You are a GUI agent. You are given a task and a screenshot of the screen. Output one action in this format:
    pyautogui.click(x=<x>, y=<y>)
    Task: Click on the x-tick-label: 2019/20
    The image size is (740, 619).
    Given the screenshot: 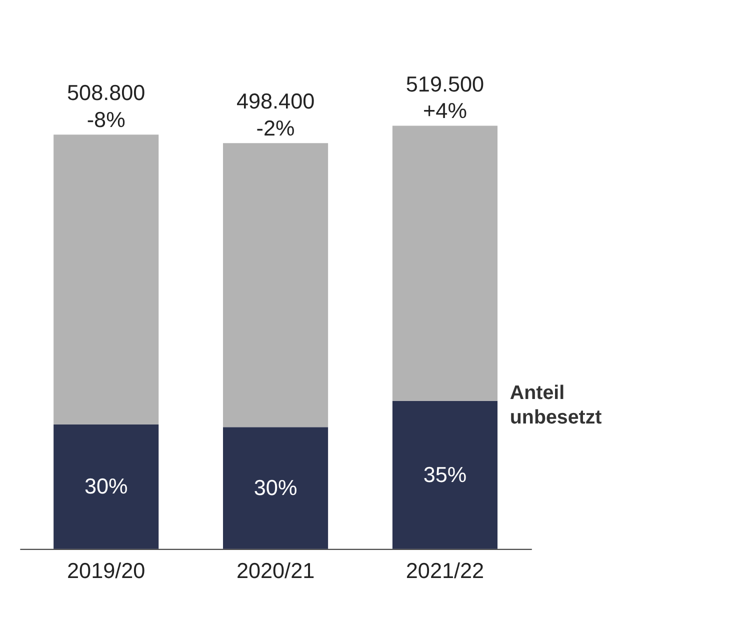 What is the action you would take?
    pyautogui.click(x=106, y=570)
    